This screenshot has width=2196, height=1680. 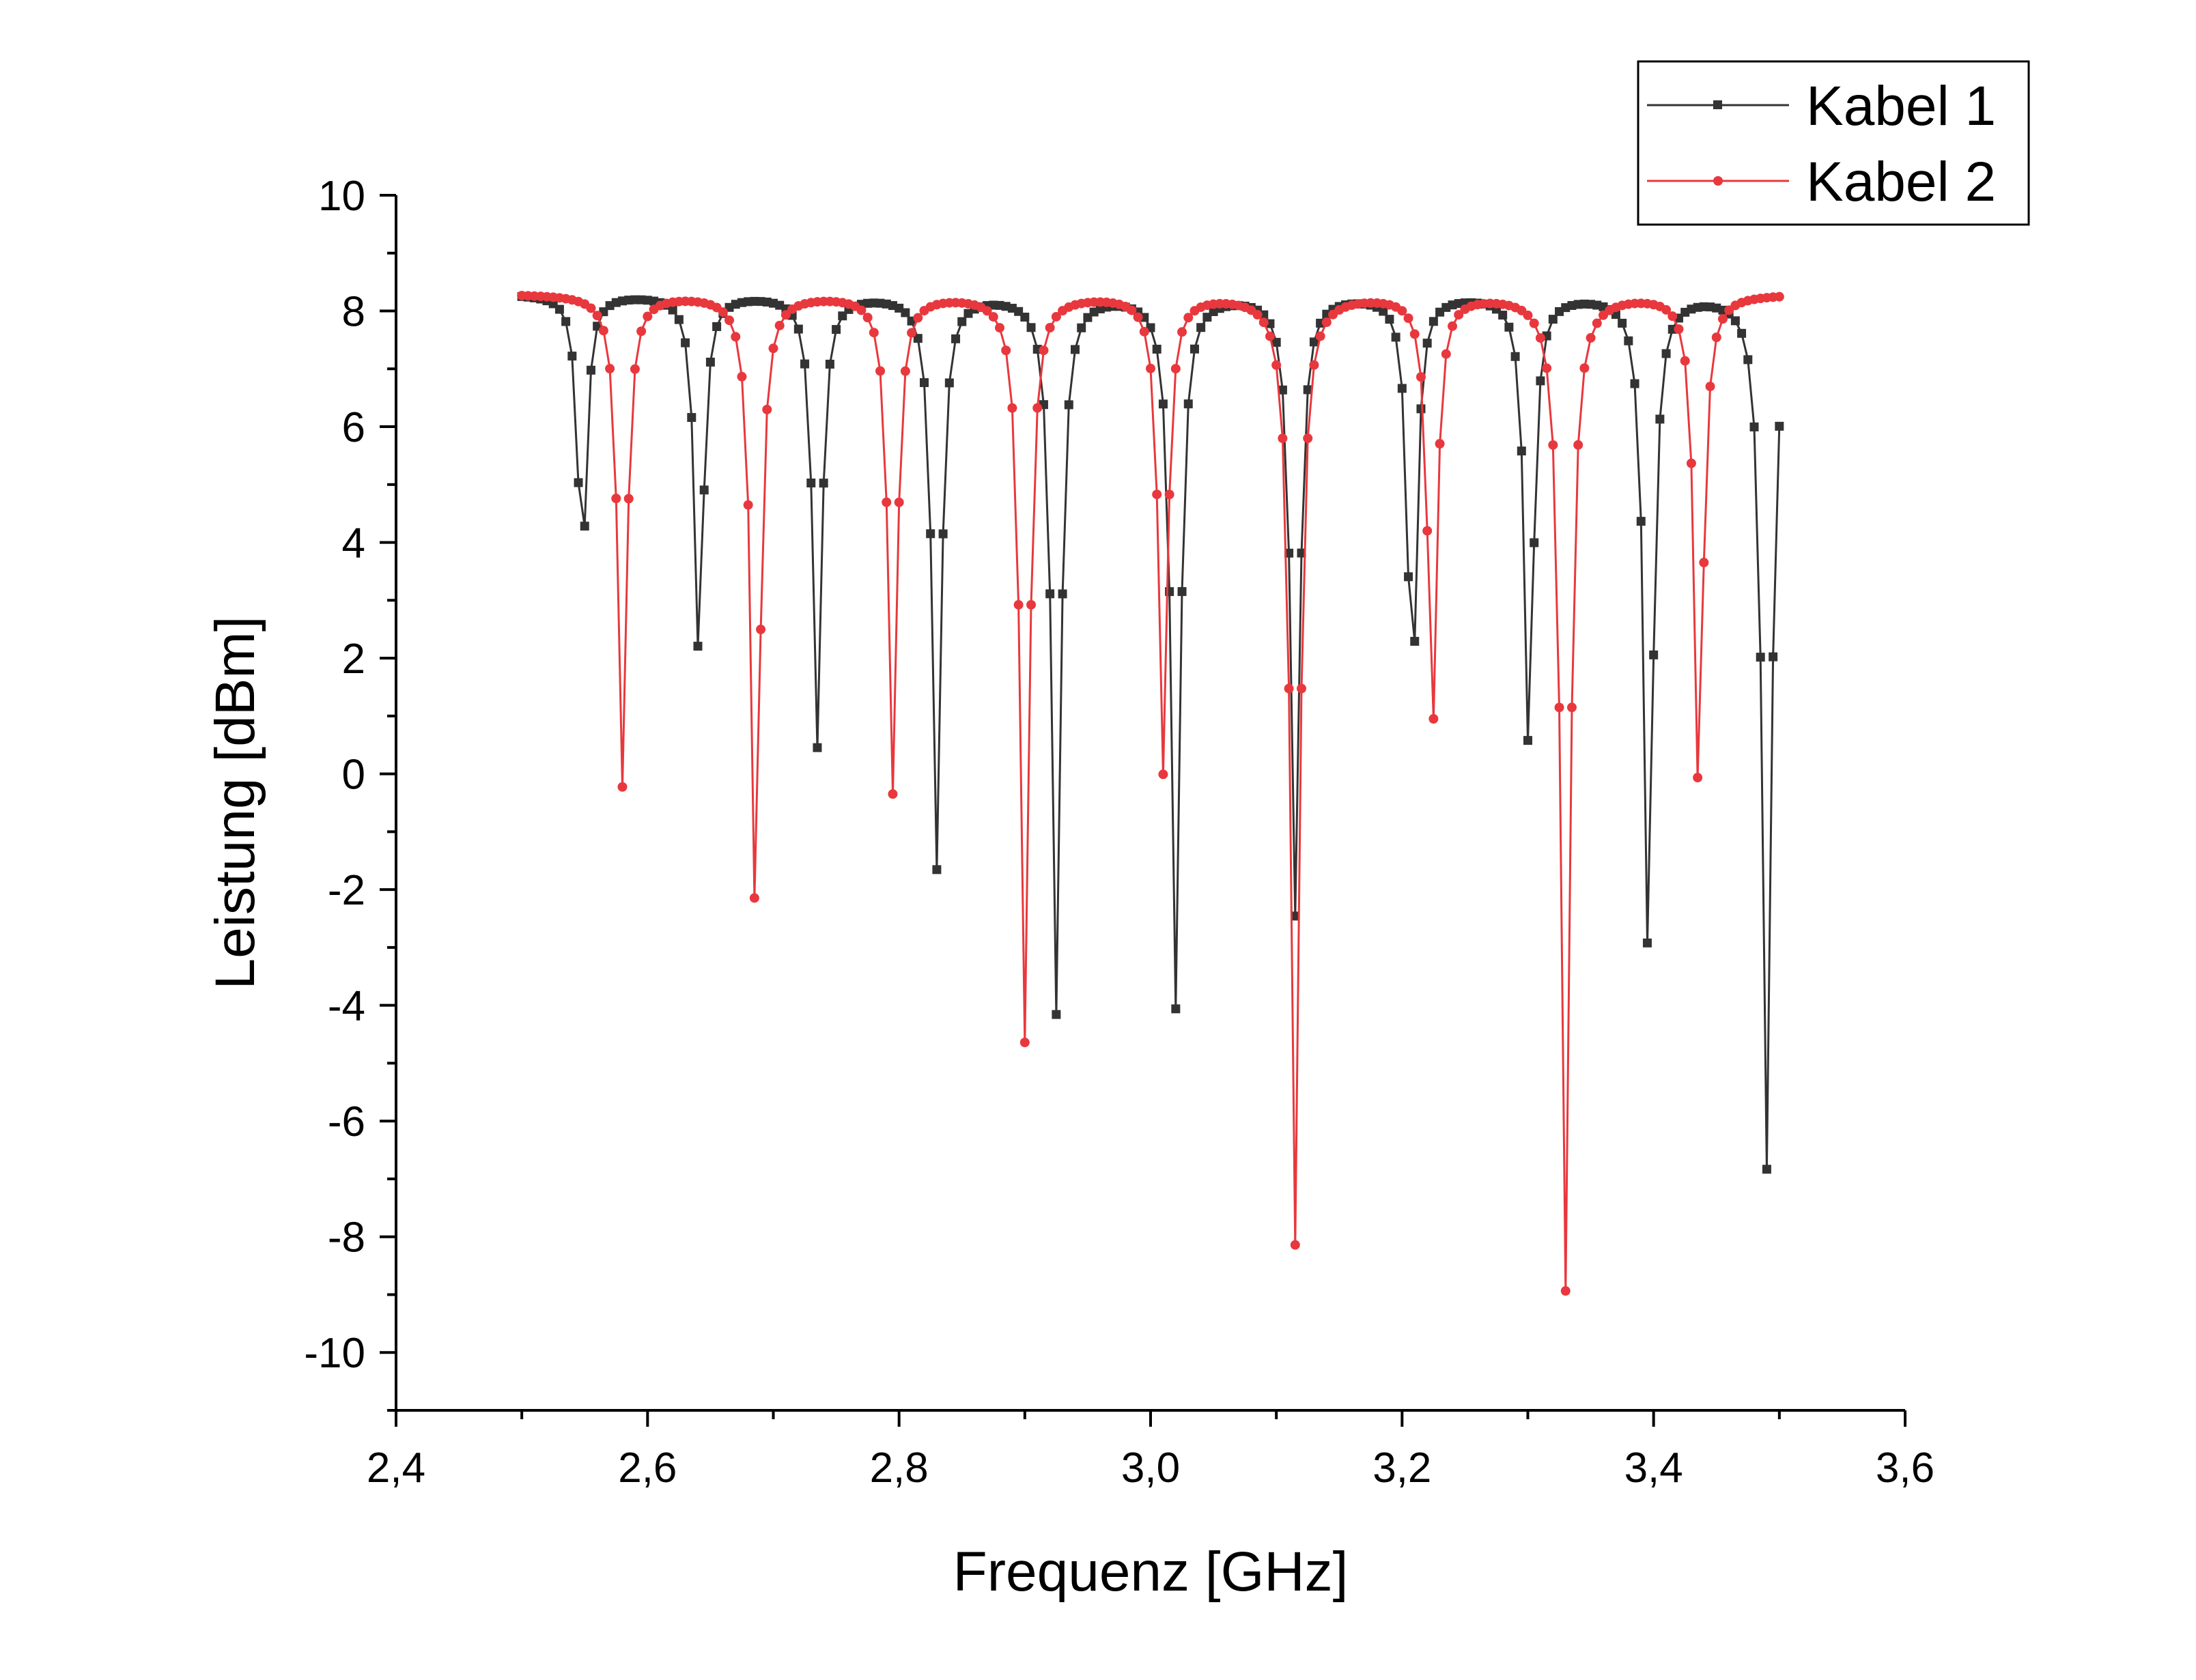 What do you see at coordinates (1401, 1468) in the screenshot?
I see `x-tick-label: 3,2` at bounding box center [1401, 1468].